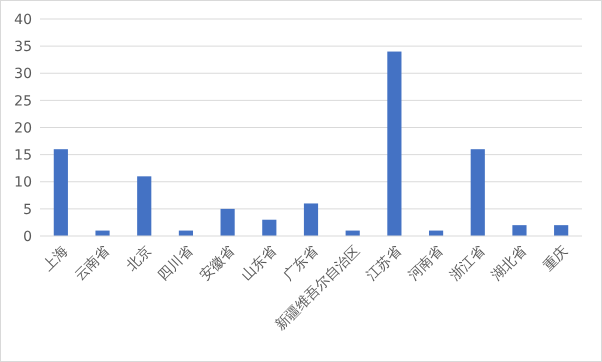  What do you see at coordinates (175, 263) in the screenshot?
I see `x-tick-label: 四川省` at bounding box center [175, 263].